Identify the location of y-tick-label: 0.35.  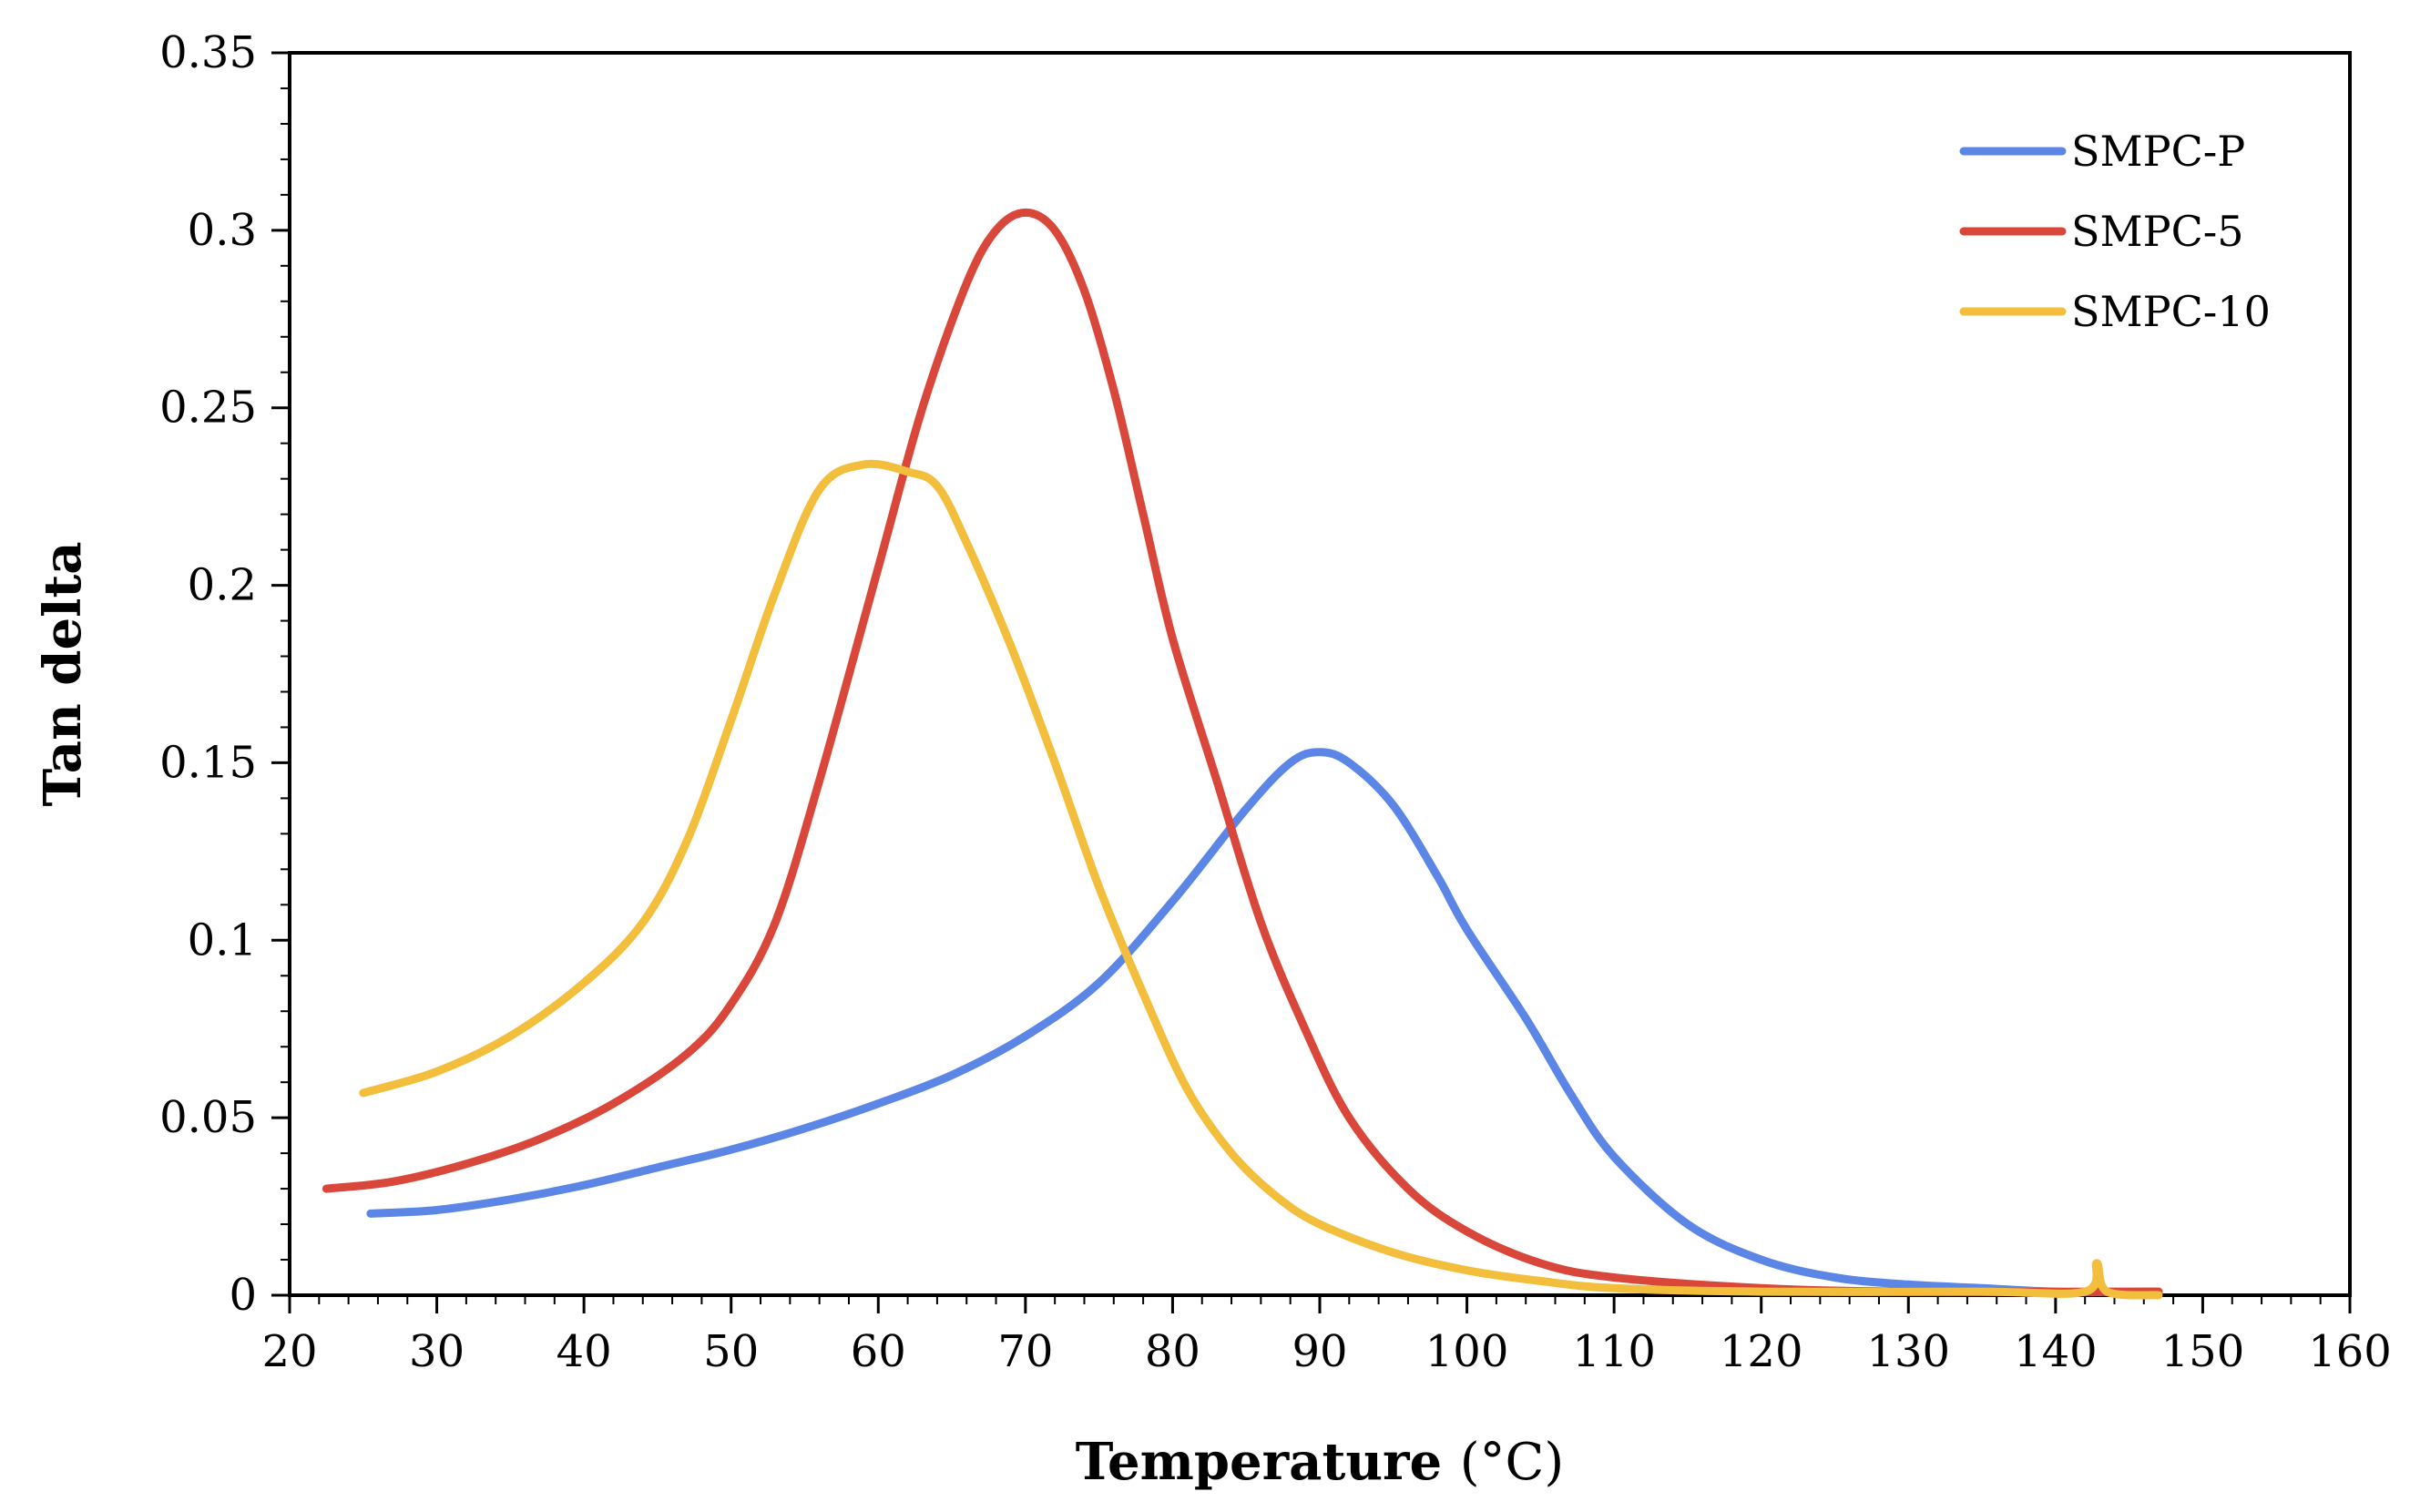
(208, 53).